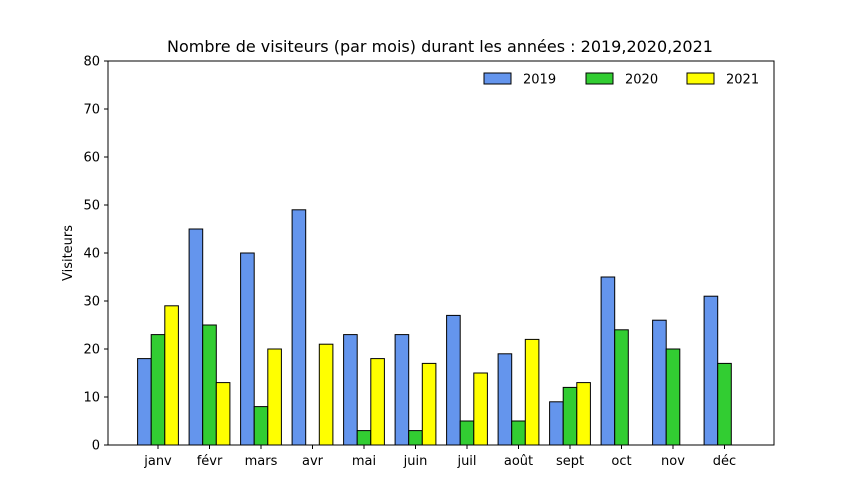 The width and height of the screenshot is (860, 504). What do you see at coordinates (673, 397) in the screenshot?
I see `bar-2020-nov` at bounding box center [673, 397].